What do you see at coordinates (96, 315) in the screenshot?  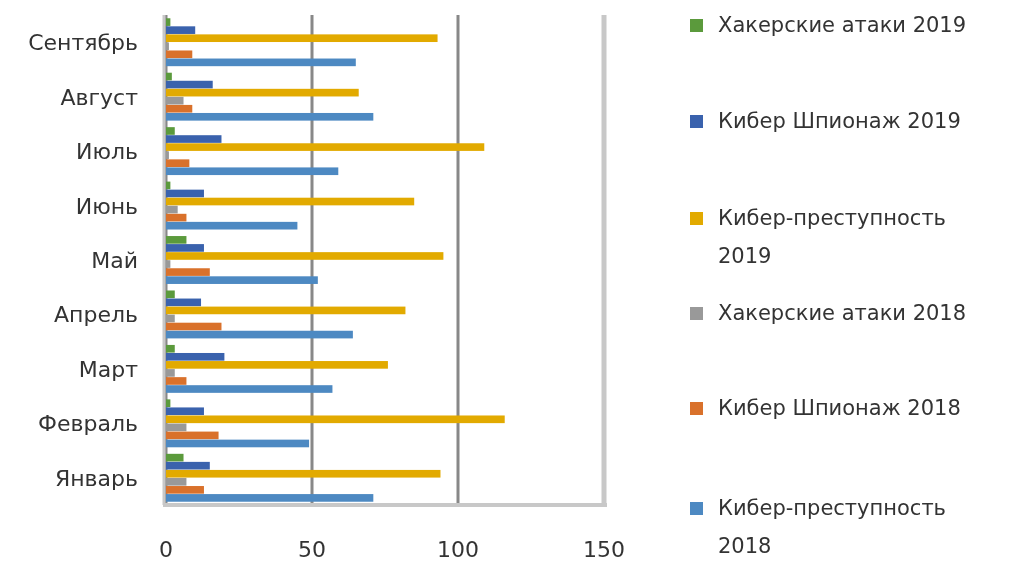 I see `y-tick-label: Апрель` at bounding box center [96, 315].